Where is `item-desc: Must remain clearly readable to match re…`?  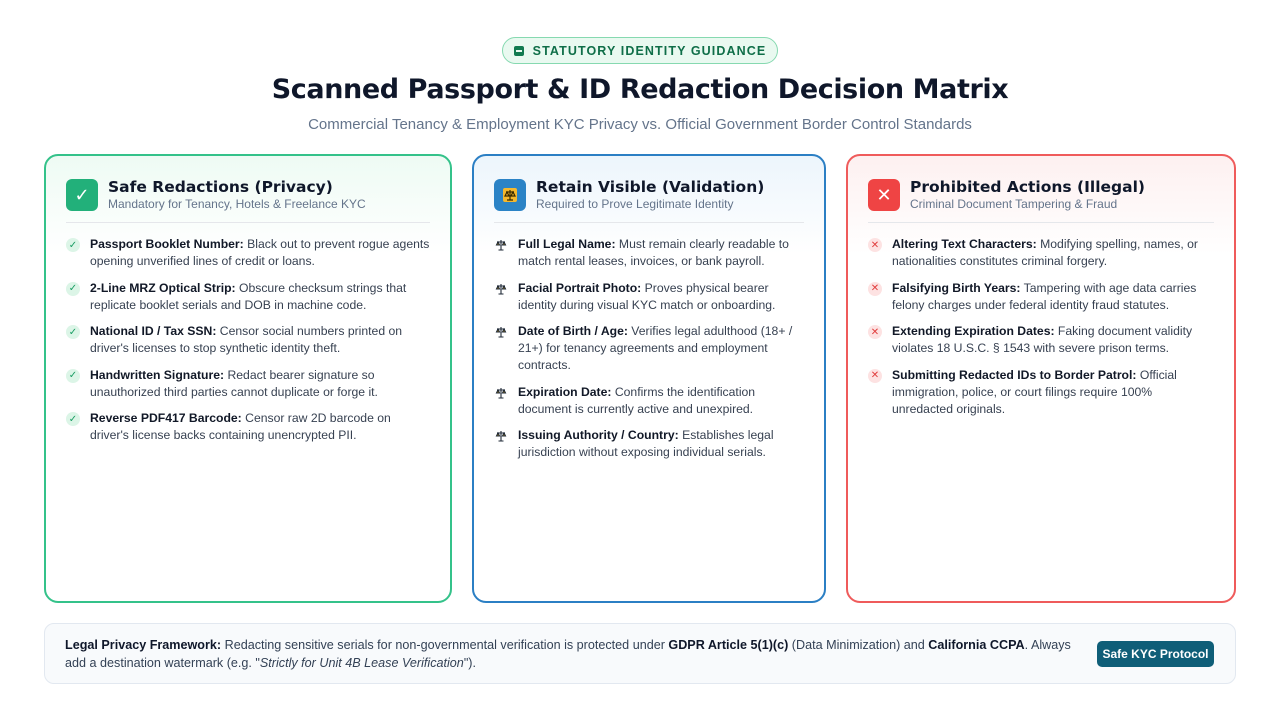 item-desc: Must remain clearly readable to match re… is located at coordinates (653, 252).